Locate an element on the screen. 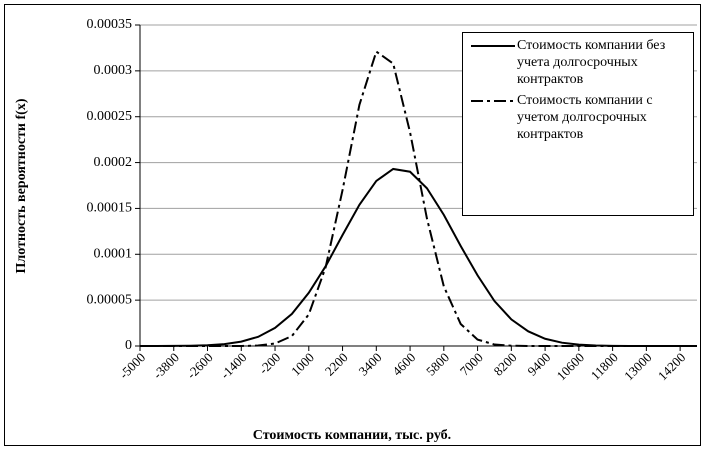  x-axis-title: Стоимость компании, тыс. руб. is located at coordinates (352, 435).